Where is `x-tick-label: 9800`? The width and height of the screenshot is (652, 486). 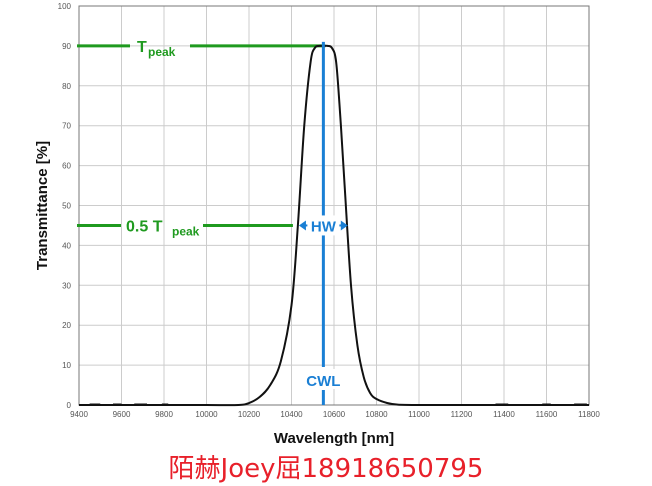 x-tick-label: 9800 is located at coordinates (164, 414).